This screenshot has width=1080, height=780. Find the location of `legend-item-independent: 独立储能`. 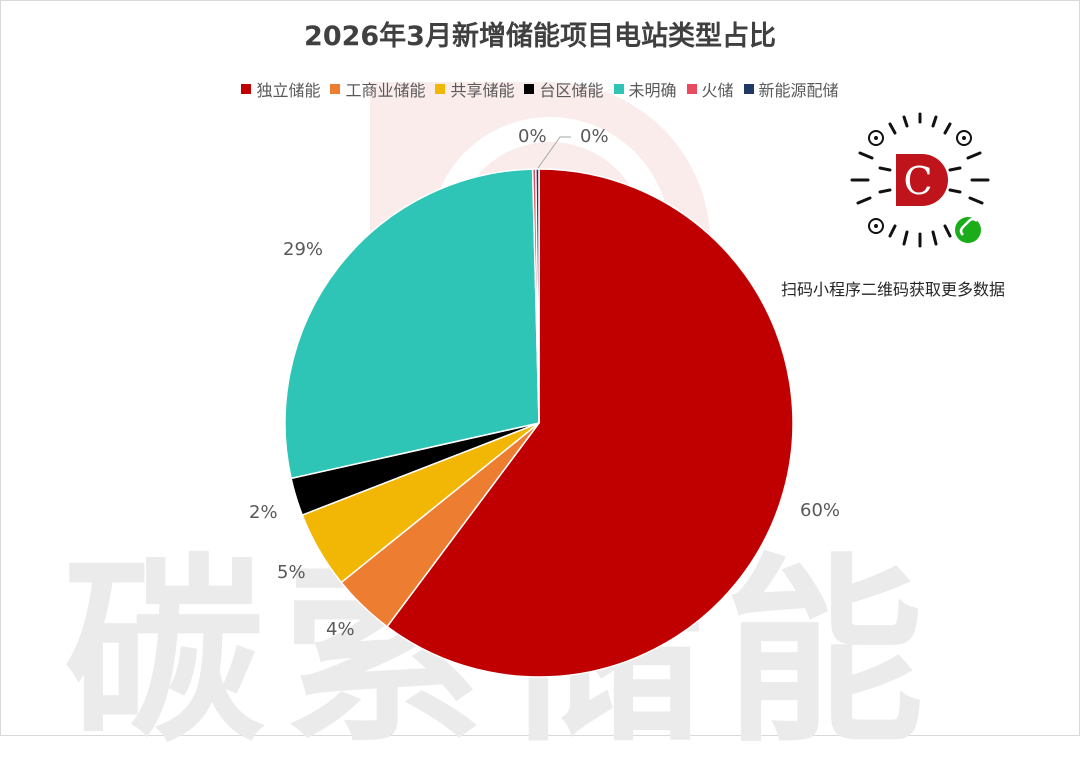

legend-item-independent: 独立储能 is located at coordinates (280, 89).